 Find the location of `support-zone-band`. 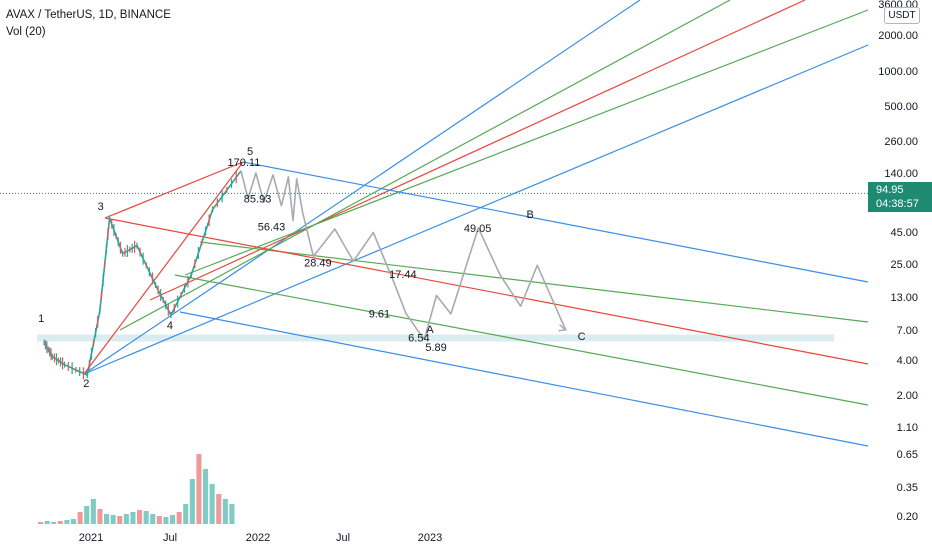

support-zone-band is located at coordinates (435, 338).